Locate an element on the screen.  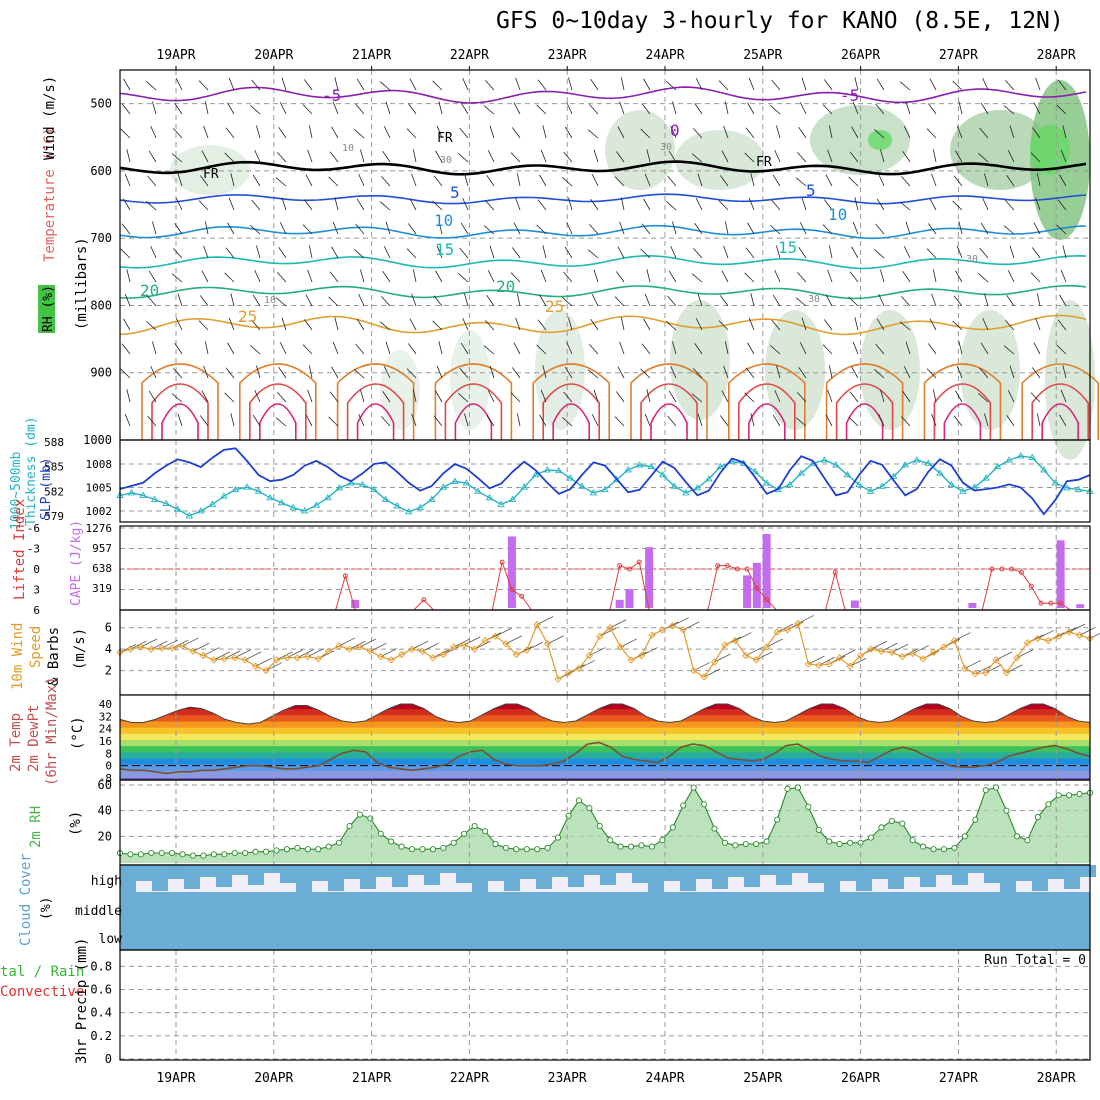
thickness-axis-label: 1000~500mb is located at coordinates (16, 491).